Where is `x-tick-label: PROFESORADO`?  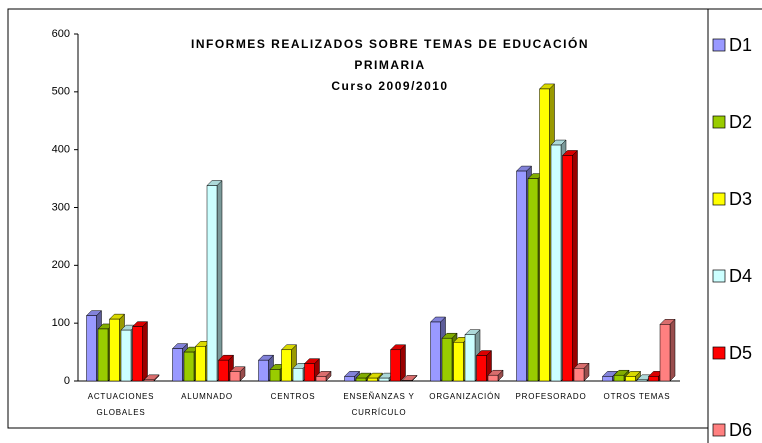
x-tick-label: PROFESORADO is located at coordinates (551, 396).